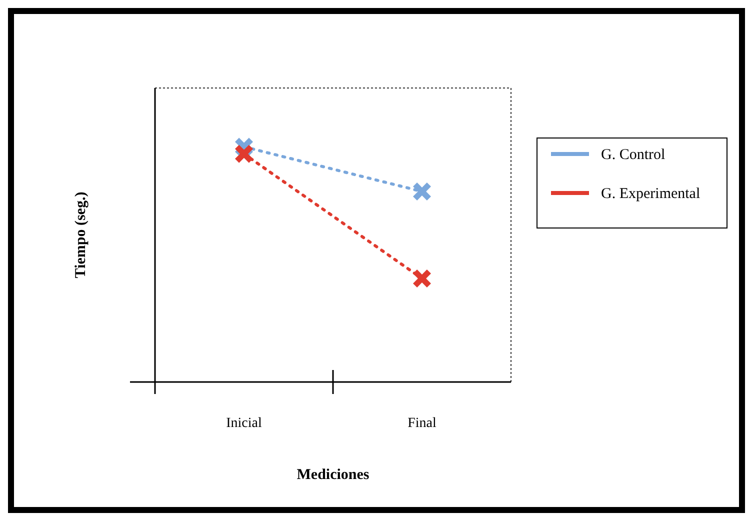 This screenshot has width=753, height=521. Describe the element at coordinates (422, 423) in the screenshot. I see `x-tick-label: Final` at that location.